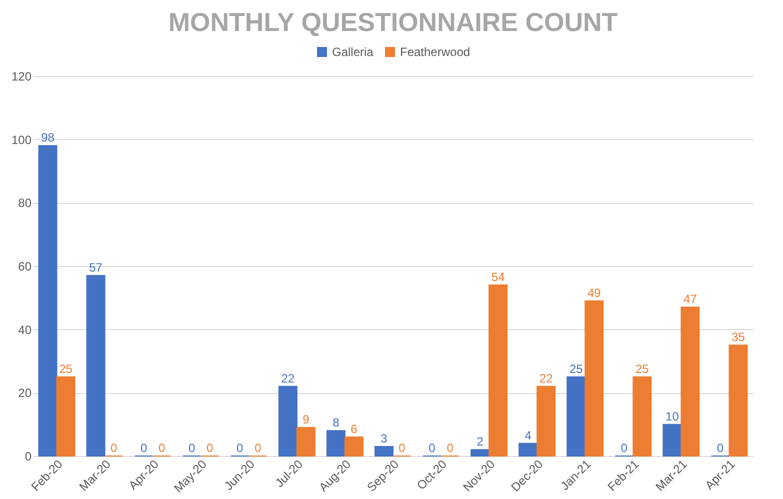  I want to click on y-tick-label: 40, so click(25, 329).